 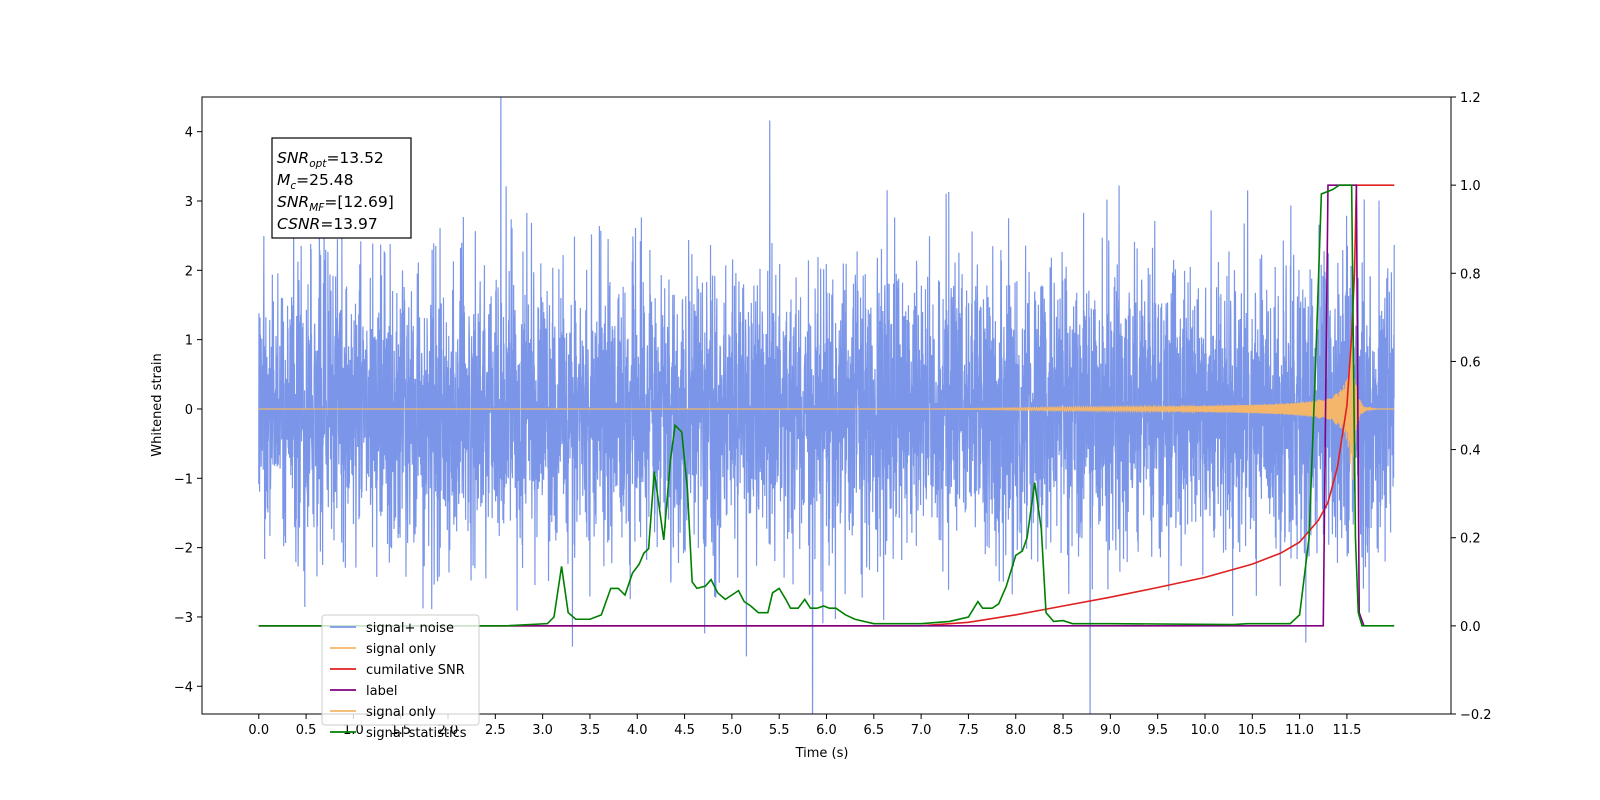 What do you see at coordinates (1299, 730) in the screenshot?
I see `x-tick-label: 11.0` at bounding box center [1299, 730].